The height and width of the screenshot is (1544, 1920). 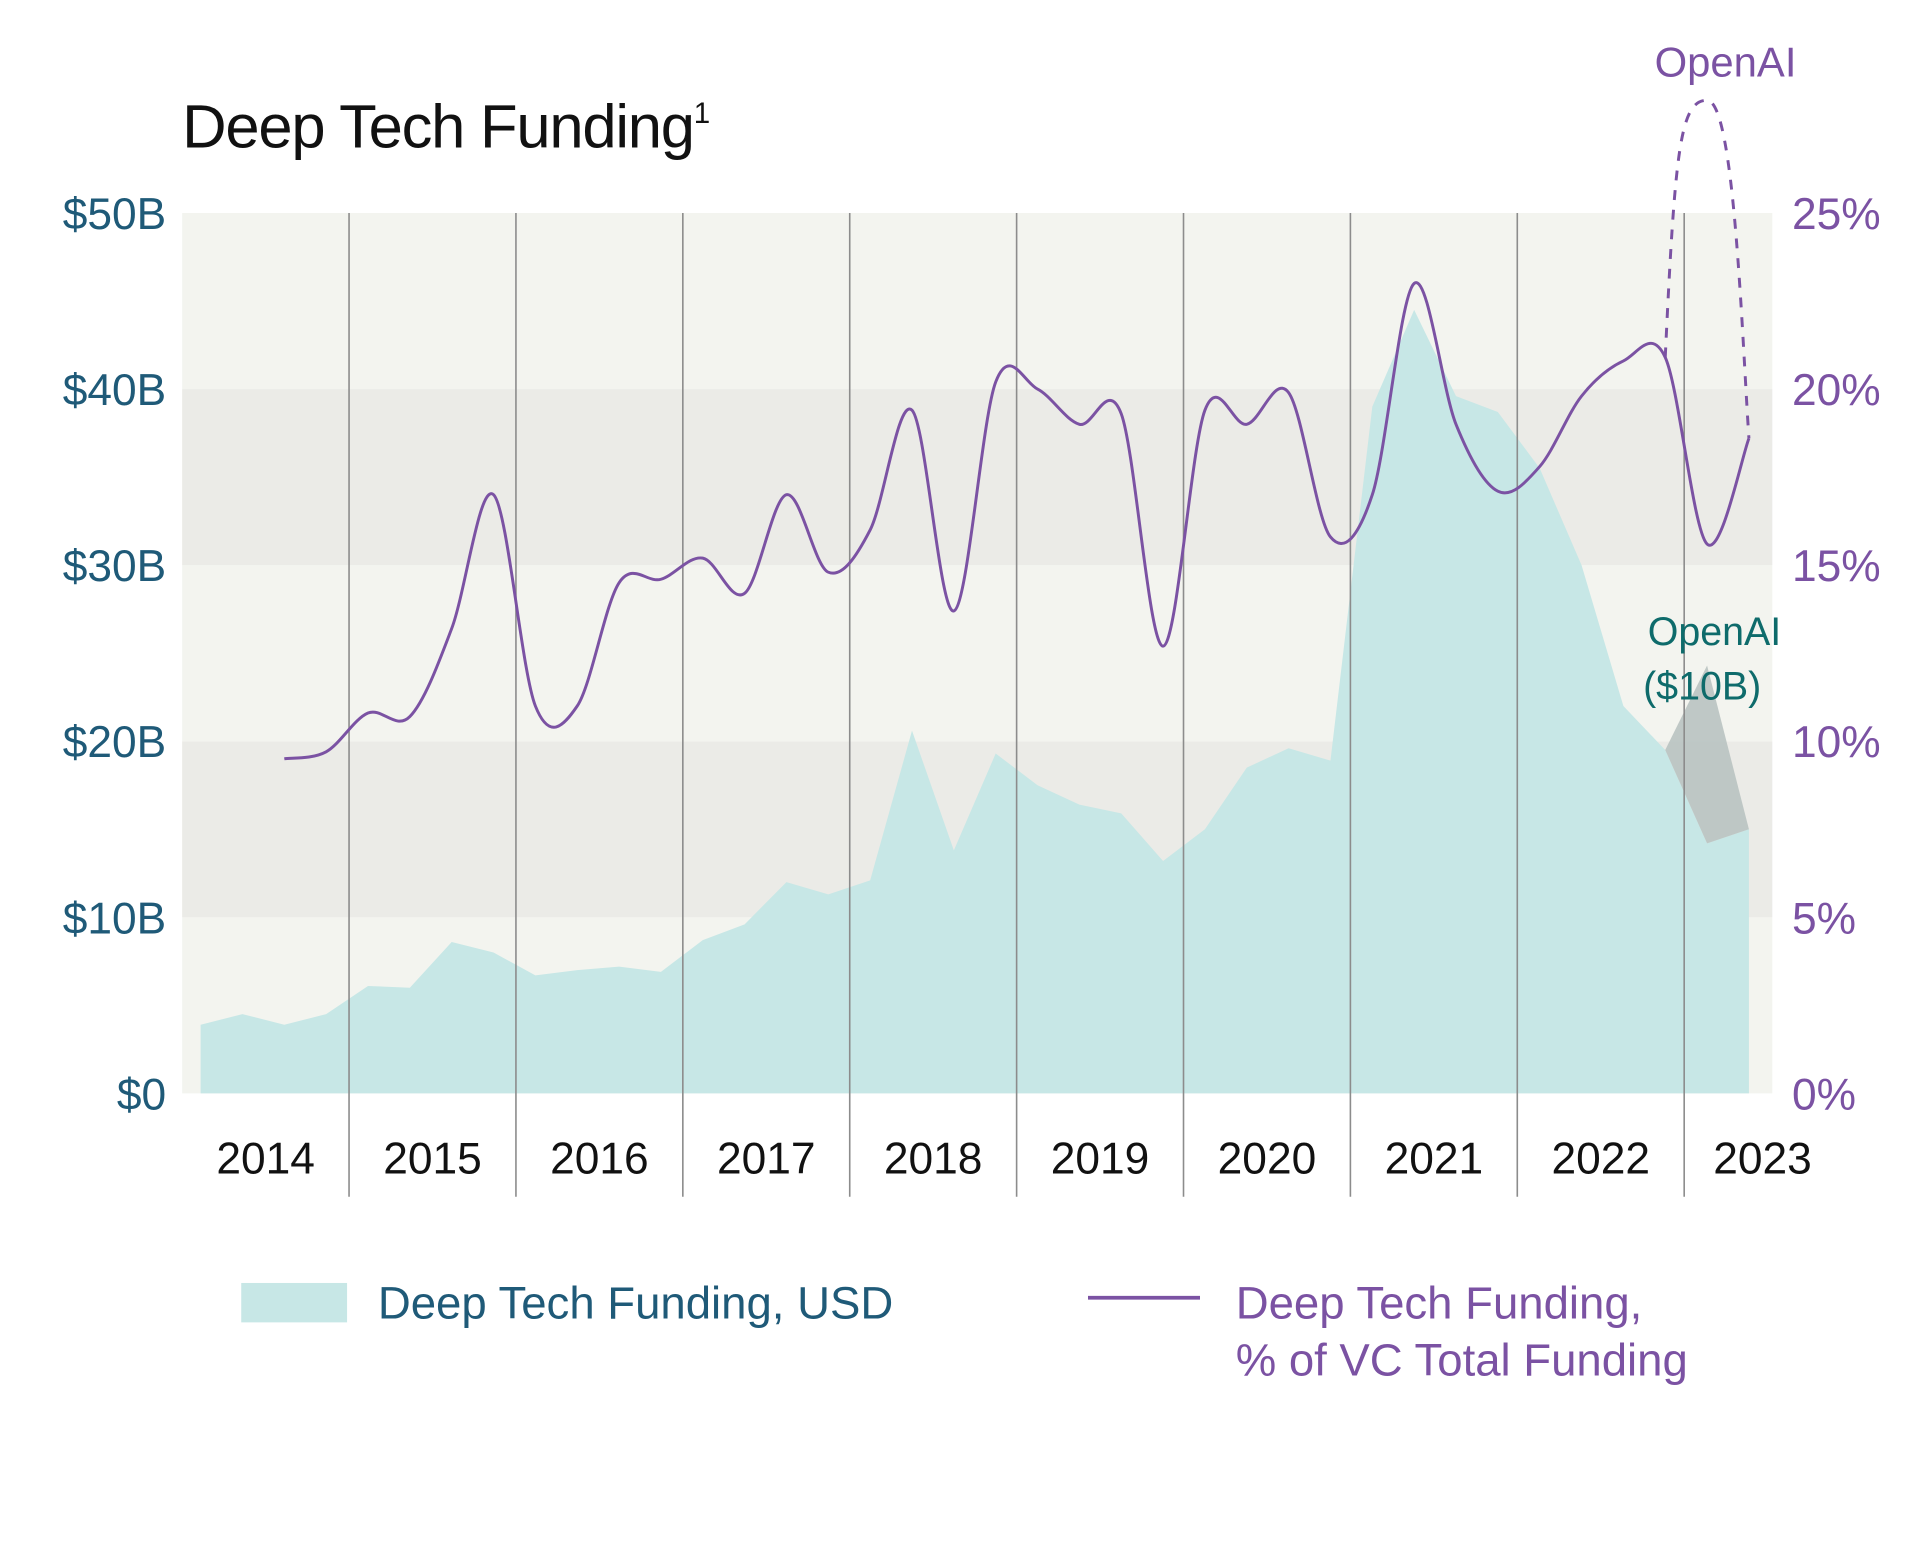 What do you see at coordinates (445, 127) in the screenshot?
I see `chart-title: Deep Tech Funding1` at bounding box center [445, 127].